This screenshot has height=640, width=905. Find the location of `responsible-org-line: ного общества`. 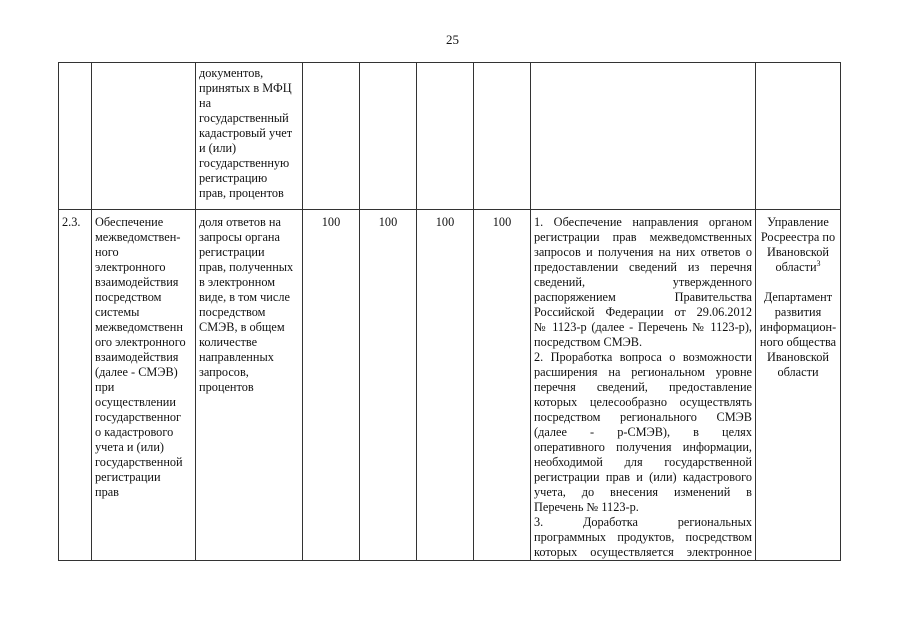

responsible-org-line: ного общества is located at coordinates (798, 342).